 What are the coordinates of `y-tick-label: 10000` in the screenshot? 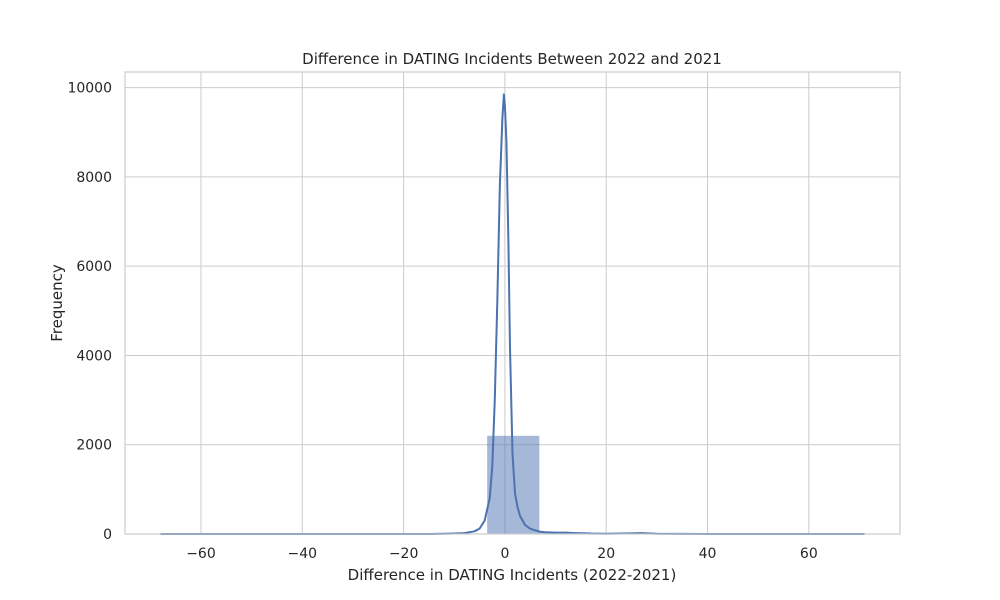 It's located at (89, 89).